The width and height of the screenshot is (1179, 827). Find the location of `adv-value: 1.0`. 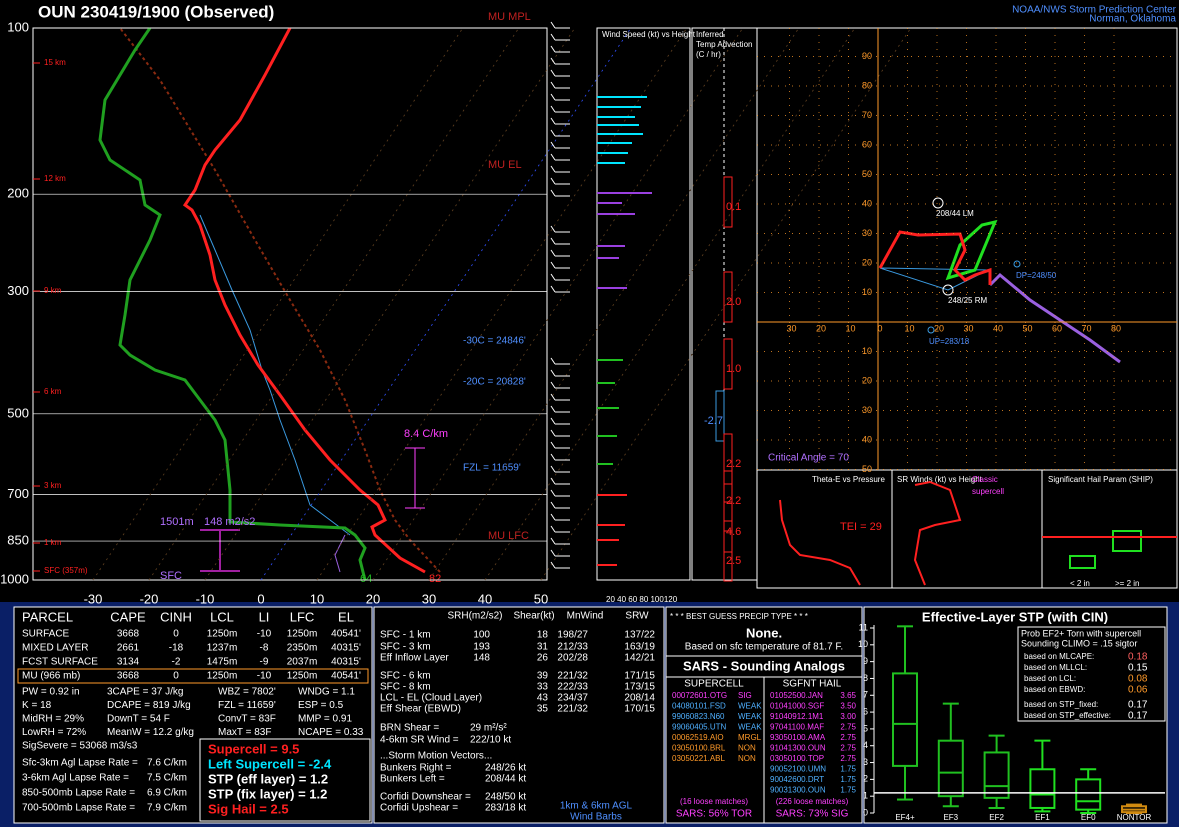

adv-value: 1.0 is located at coordinates (733, 369).